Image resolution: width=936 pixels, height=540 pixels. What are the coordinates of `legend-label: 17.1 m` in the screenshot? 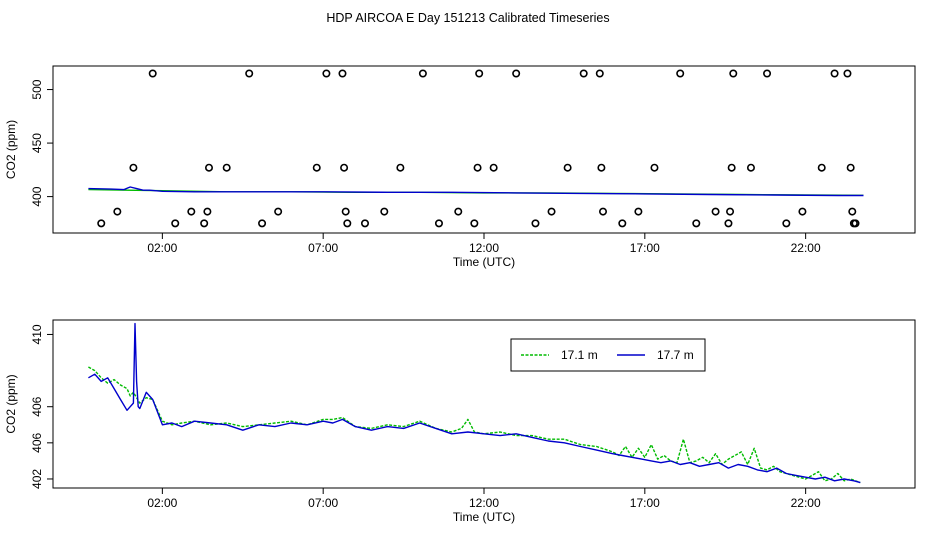 It's located at (579, 355).